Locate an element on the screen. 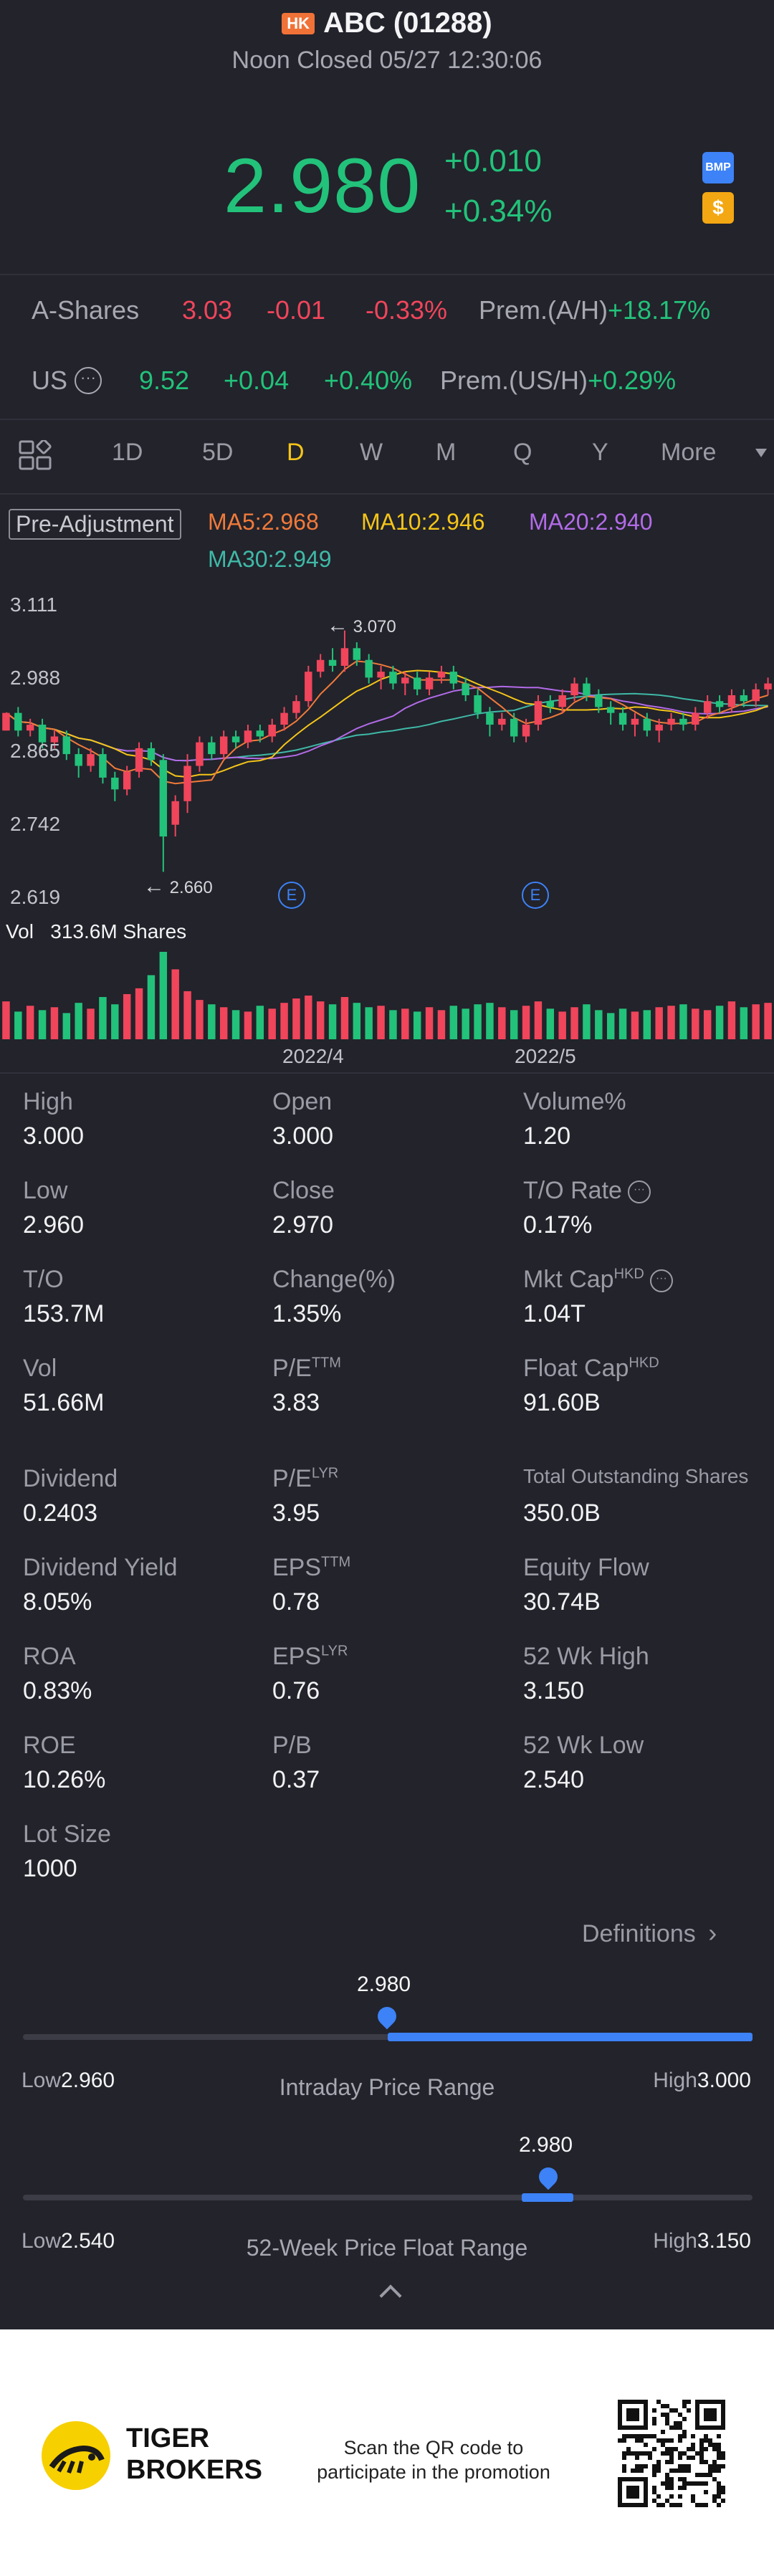 Image resolution: width=774 pixels, height=2576 pixels. dollar-icon: $ is located at coordinates (718, 208).